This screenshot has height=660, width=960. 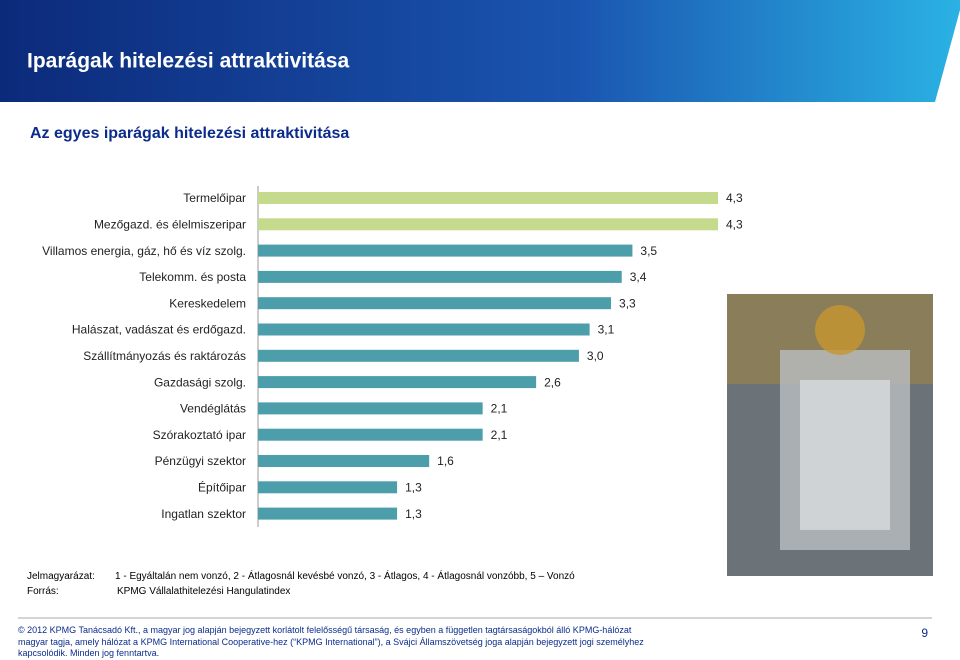 I want to click on category-label: Telekomm. és posta, so click(x=192, y=277).